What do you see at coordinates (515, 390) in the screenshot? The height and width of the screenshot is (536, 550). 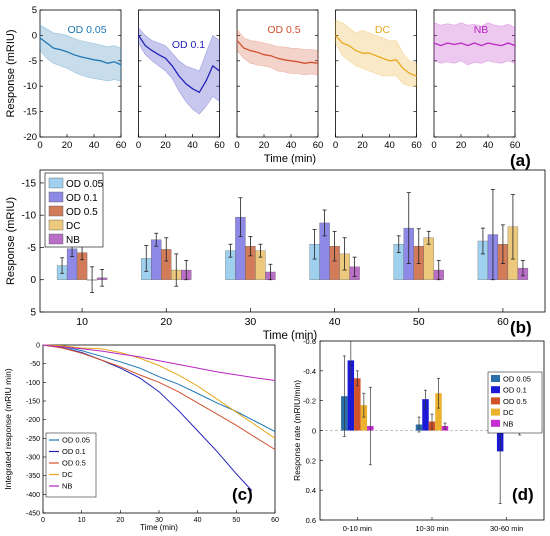 I see `d-legend-label: OD 0.1` at bounding box center [515, 390].